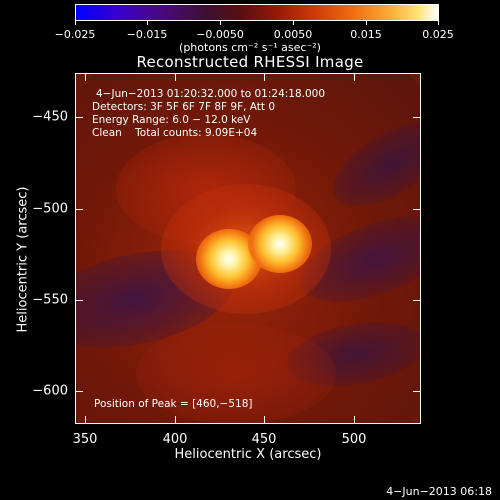 This screenshot has height=500, width=500. I want to click on x-axis-label: Heliocentric X (arcsec), so click(248, 454).